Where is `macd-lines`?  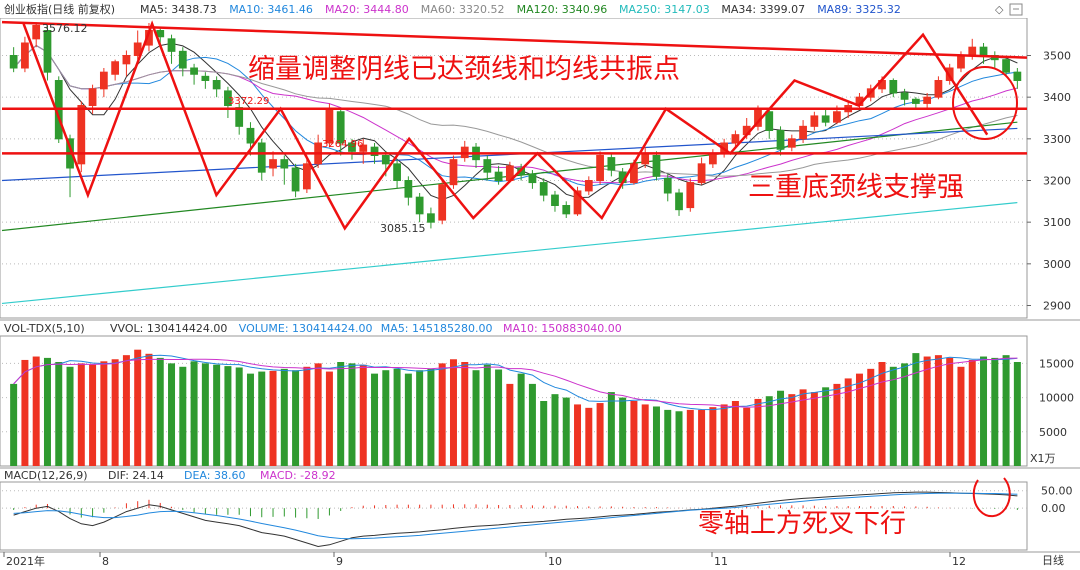
macd-lines is located at coordinates (515, 519).